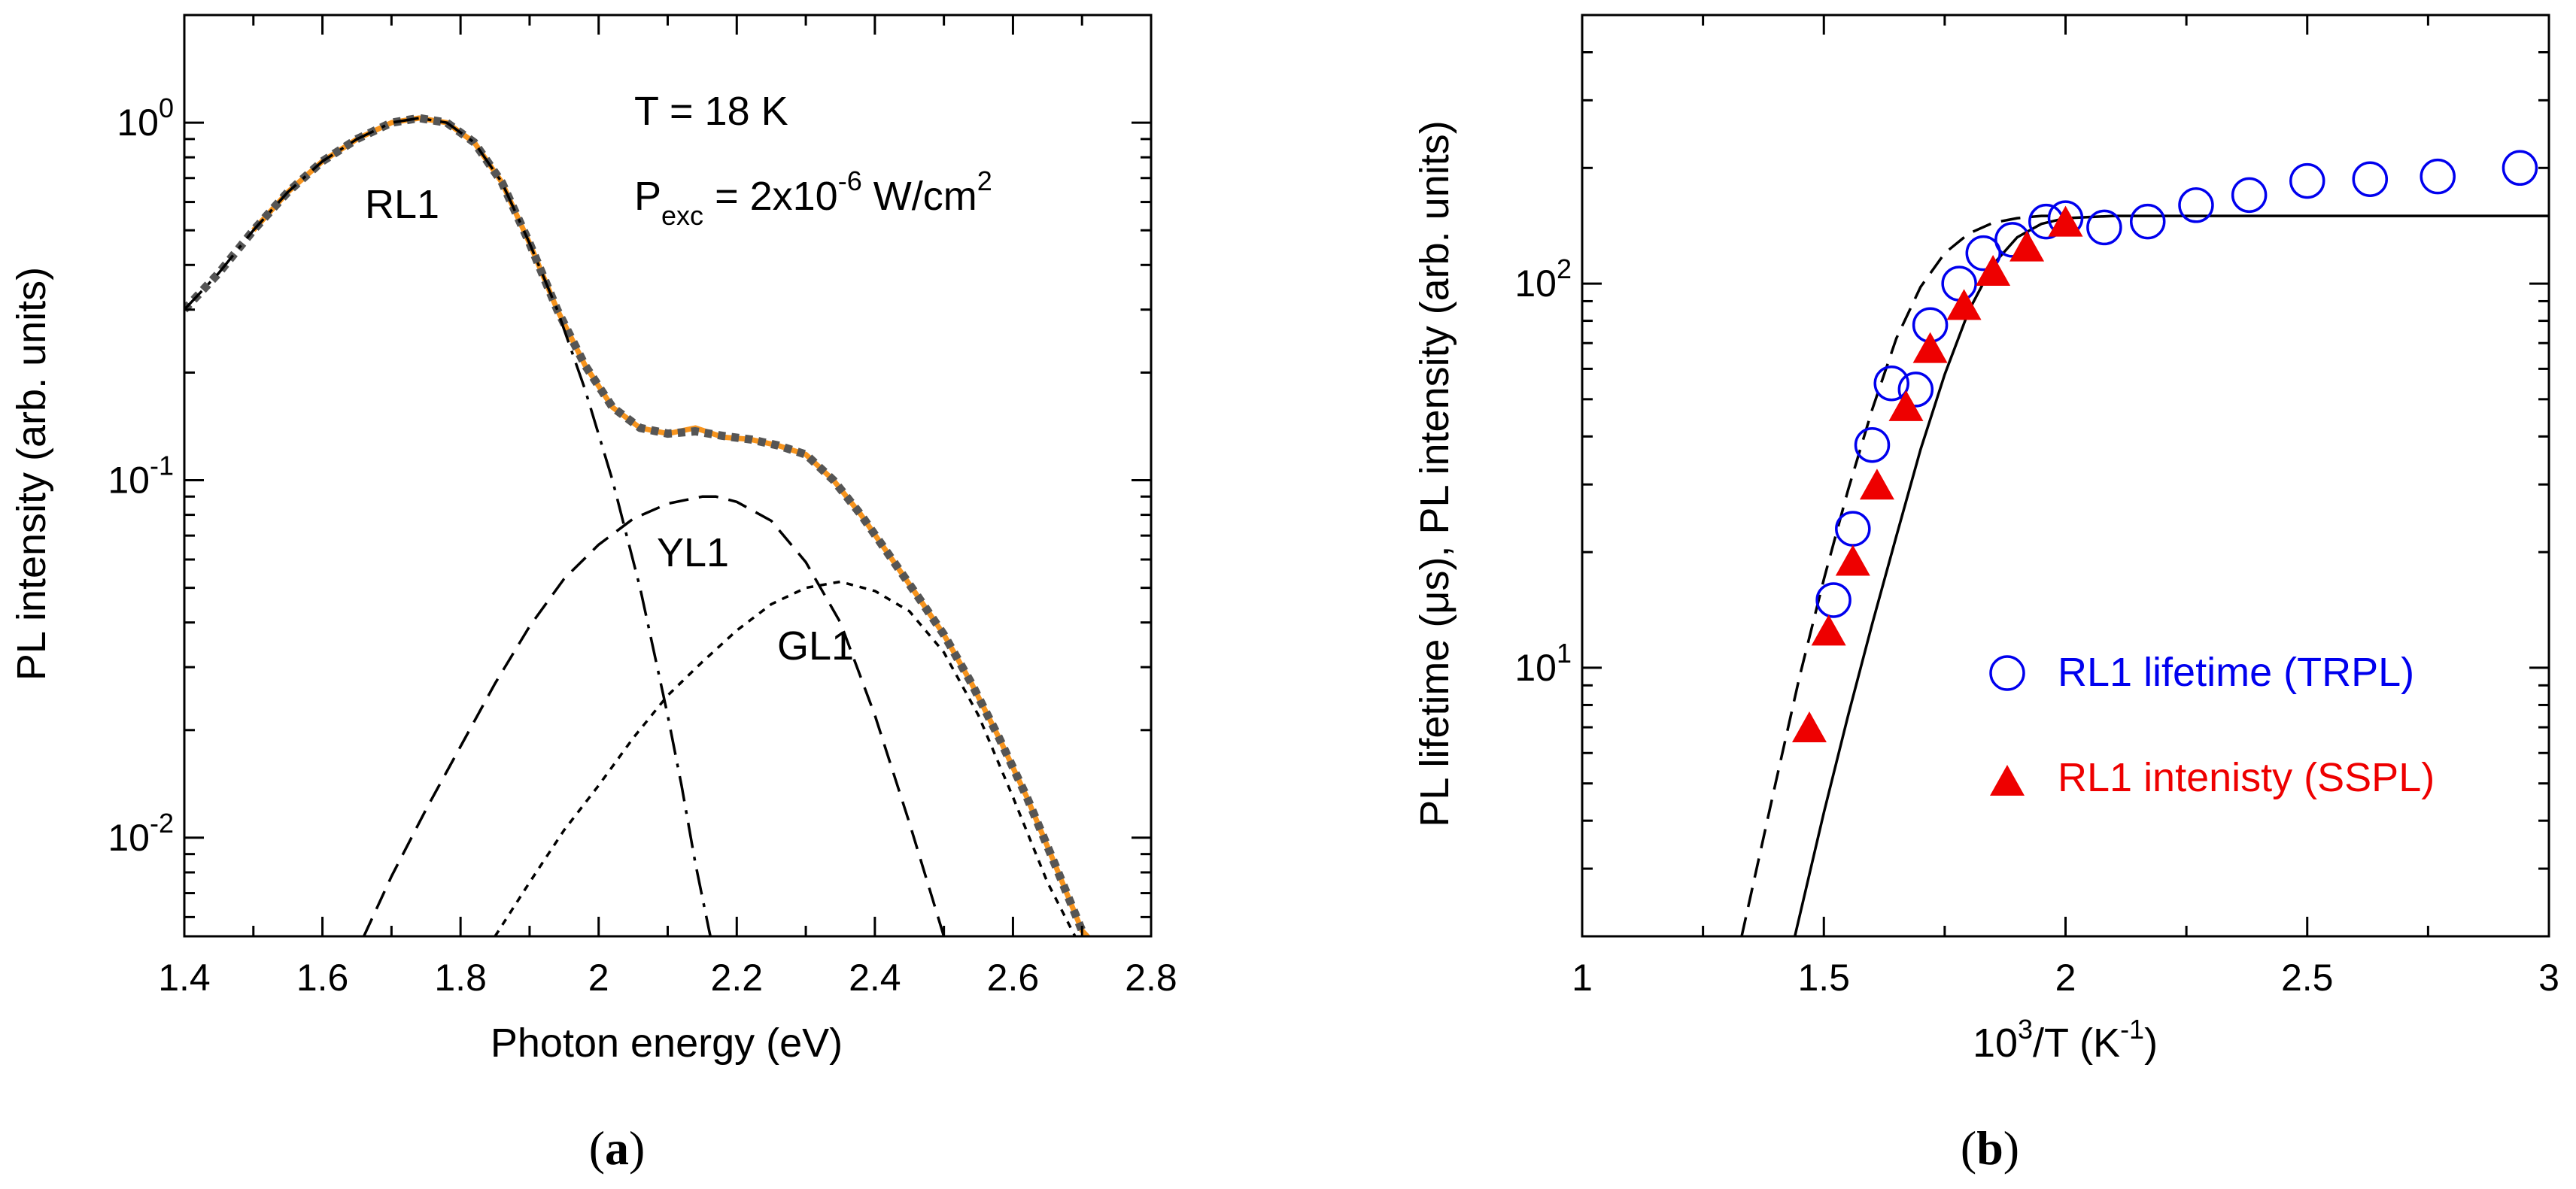 Image resolution: width=2576 pixels, height=1189 pixels. What do you see at coordinates (2026, 1029) in the screenshot?
I see `x-axis-label-b-exp: 3` at bounding box center [2026, 1029].